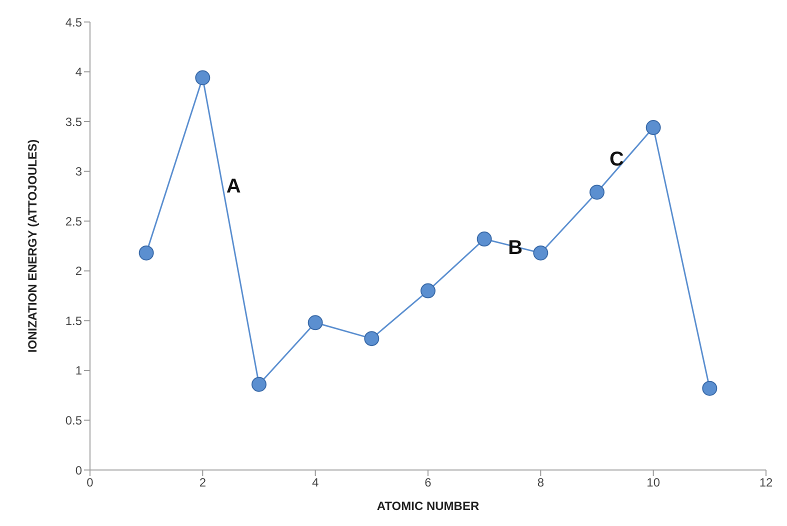 The width and height of the screenshot is (787, 526). I want to click on y-axis-title: IONIZATION ENERGY (ATTOJOULES), so click(32, 246).